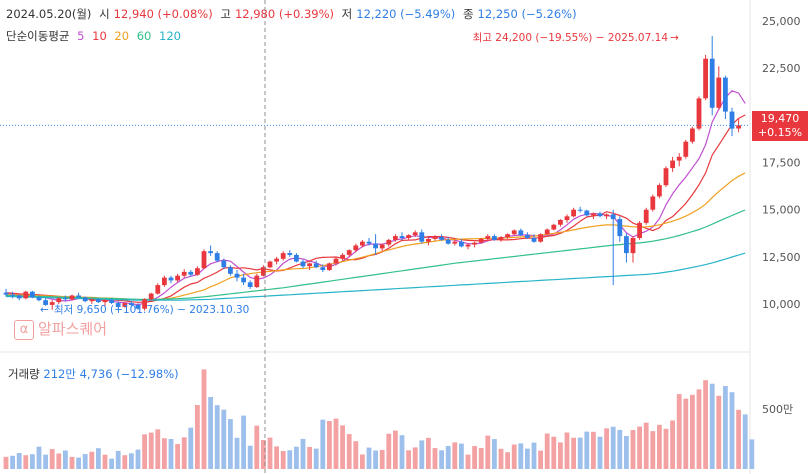 This screenshot has width=810, height=474. I want to click on open-value: 12,940 (+0.08%), so click(163, 14).